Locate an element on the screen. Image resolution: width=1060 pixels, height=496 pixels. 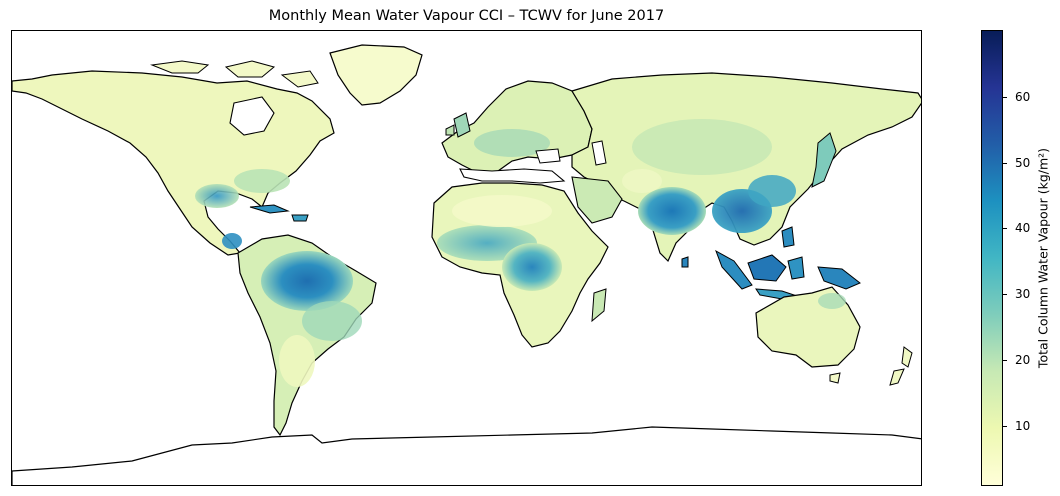
colorbar-tick-label: 10 is located at coordinates (1023, 426).